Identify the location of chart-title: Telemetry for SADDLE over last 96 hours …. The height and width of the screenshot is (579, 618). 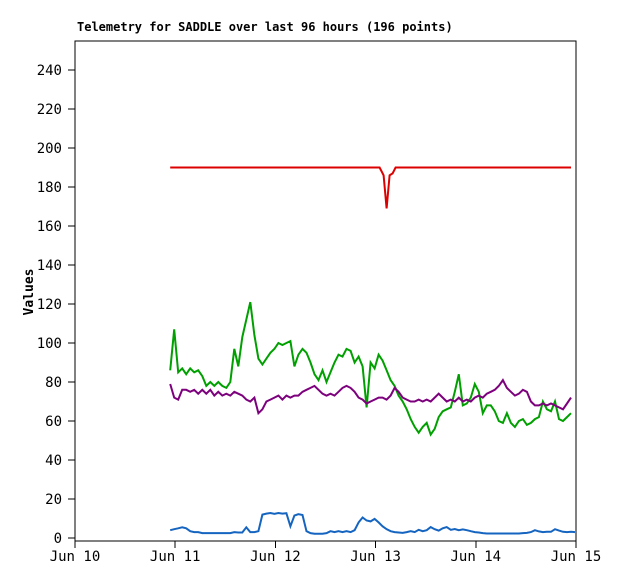
(265, 27).